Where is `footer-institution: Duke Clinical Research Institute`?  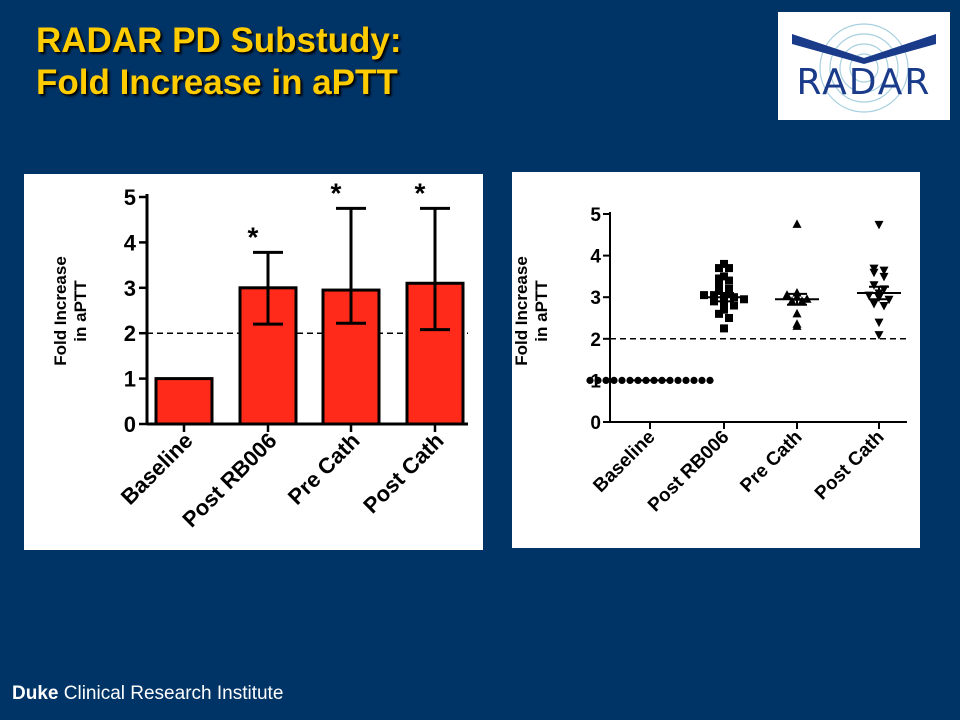 footer-institution: Duke Clinical Research Institute is located at coordinates (147, 694).